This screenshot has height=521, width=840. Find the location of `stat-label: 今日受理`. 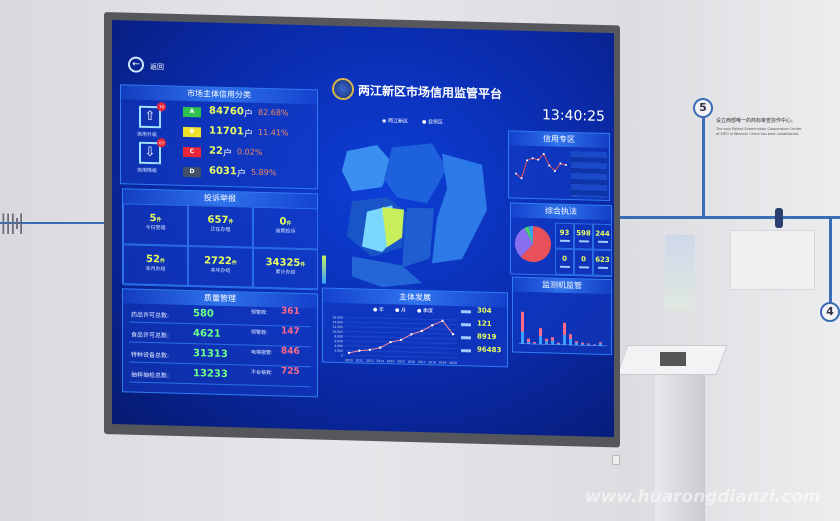

stat-label: 今日受理 is located at coordinates (155, 228).